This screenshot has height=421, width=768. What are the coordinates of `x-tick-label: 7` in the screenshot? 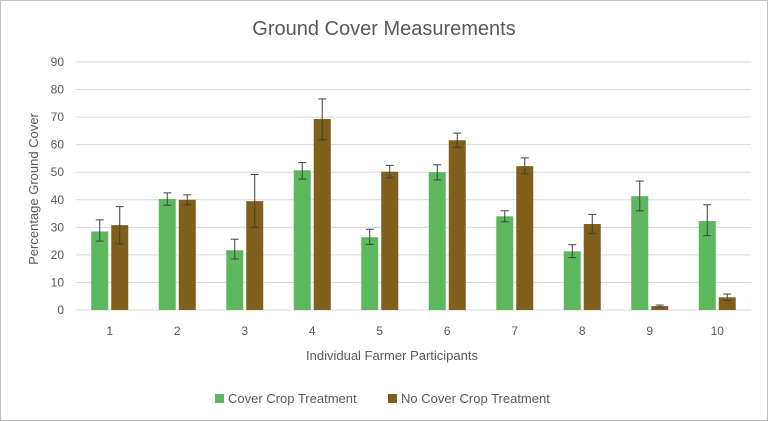 It's located at (514, 331).